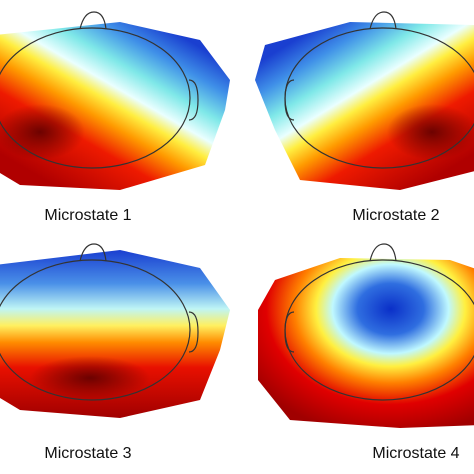  Describe the element at coordinates (87, 215) in the screenshot. I see `panel-label: Microstate 1` at that location.